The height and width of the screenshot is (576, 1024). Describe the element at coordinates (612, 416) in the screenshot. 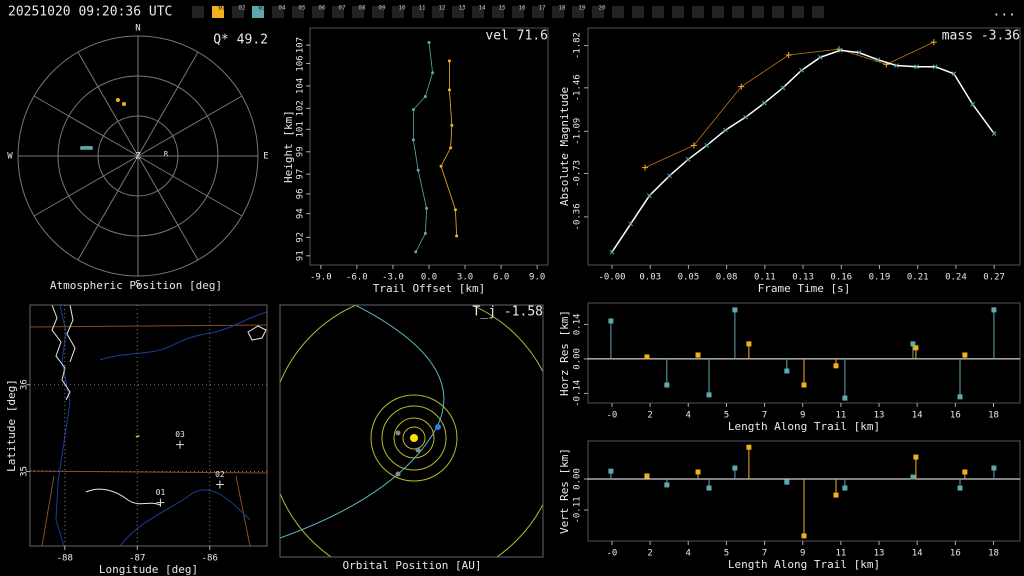

I see `x-tick-label: -0` at that location.